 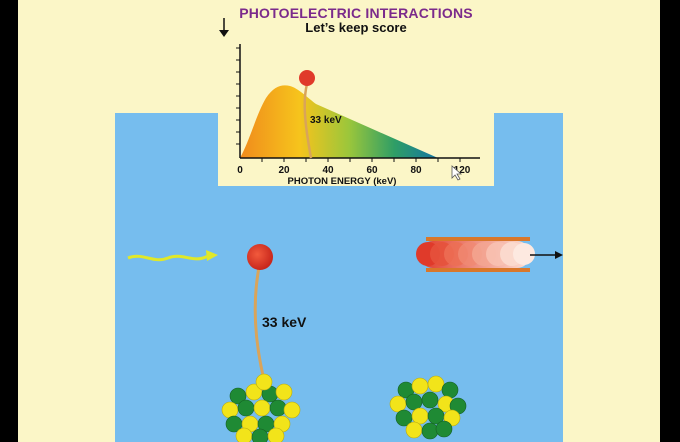 What do you see at coordinates (546, 255) in the screenshot?
I see `right-arrow-icon` at bounding box center [546, 255].